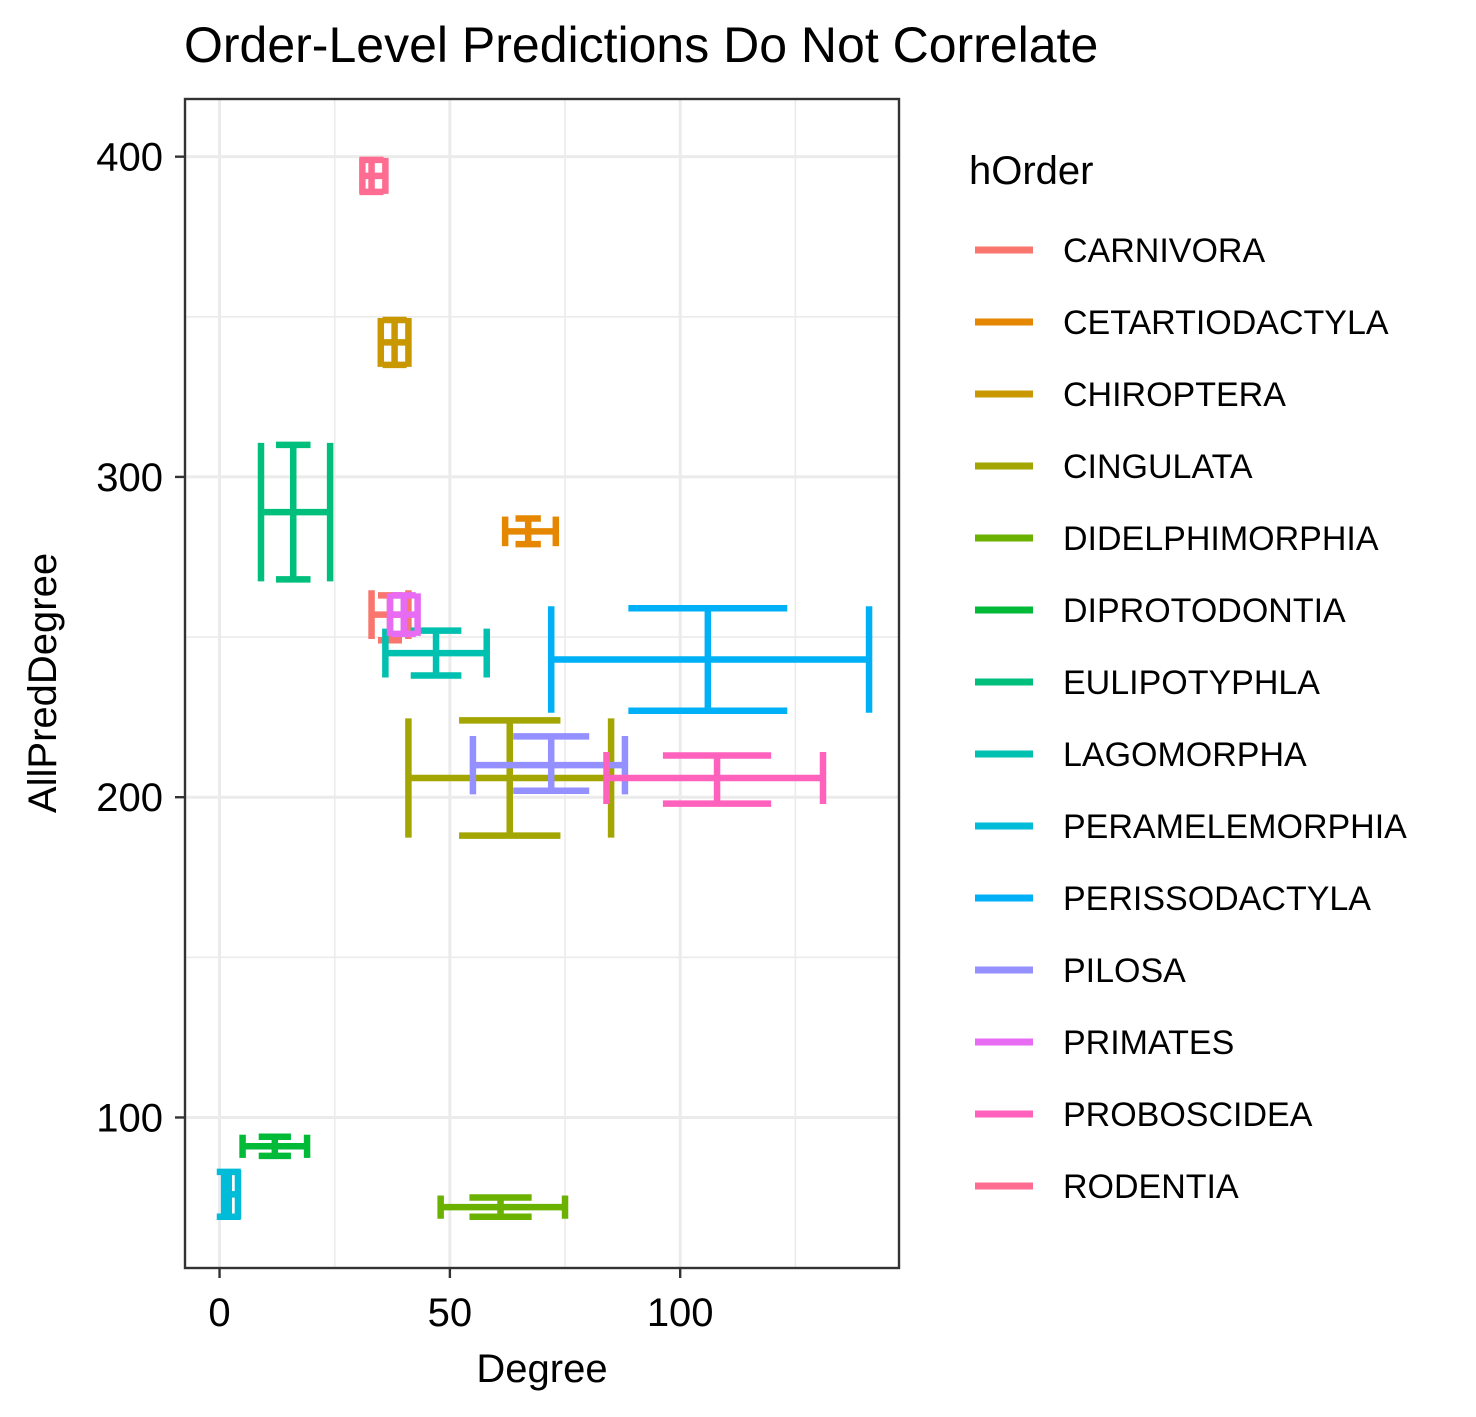  I want to click on legend-item: PROBOSCIDEA, so click(1144, 1115).